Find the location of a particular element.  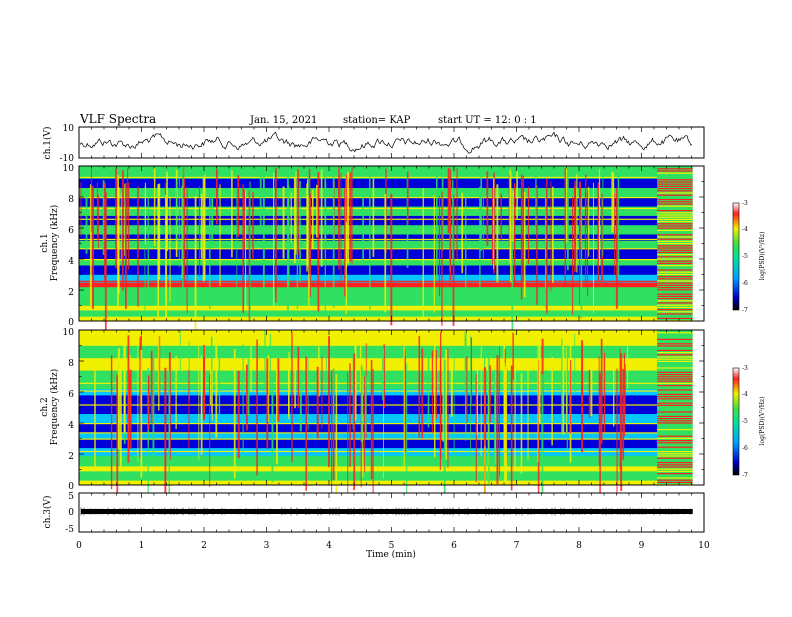

ch1-ytick-top: 10 is located at coordinates (69, 129).